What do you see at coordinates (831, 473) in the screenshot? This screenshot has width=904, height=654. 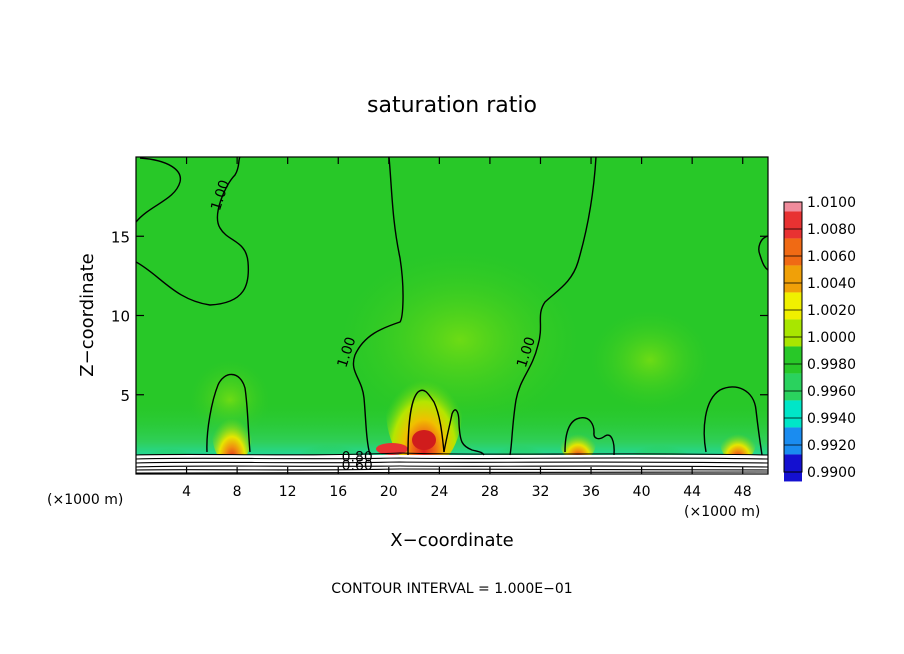 I see `colorbar-label: 0.9900` at bounding box center [831, 473].